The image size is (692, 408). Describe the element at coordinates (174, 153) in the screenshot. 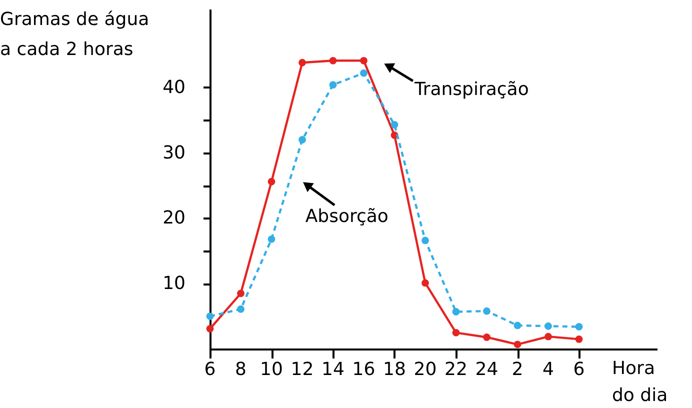

I see `y-tick-label: 30` at that location.